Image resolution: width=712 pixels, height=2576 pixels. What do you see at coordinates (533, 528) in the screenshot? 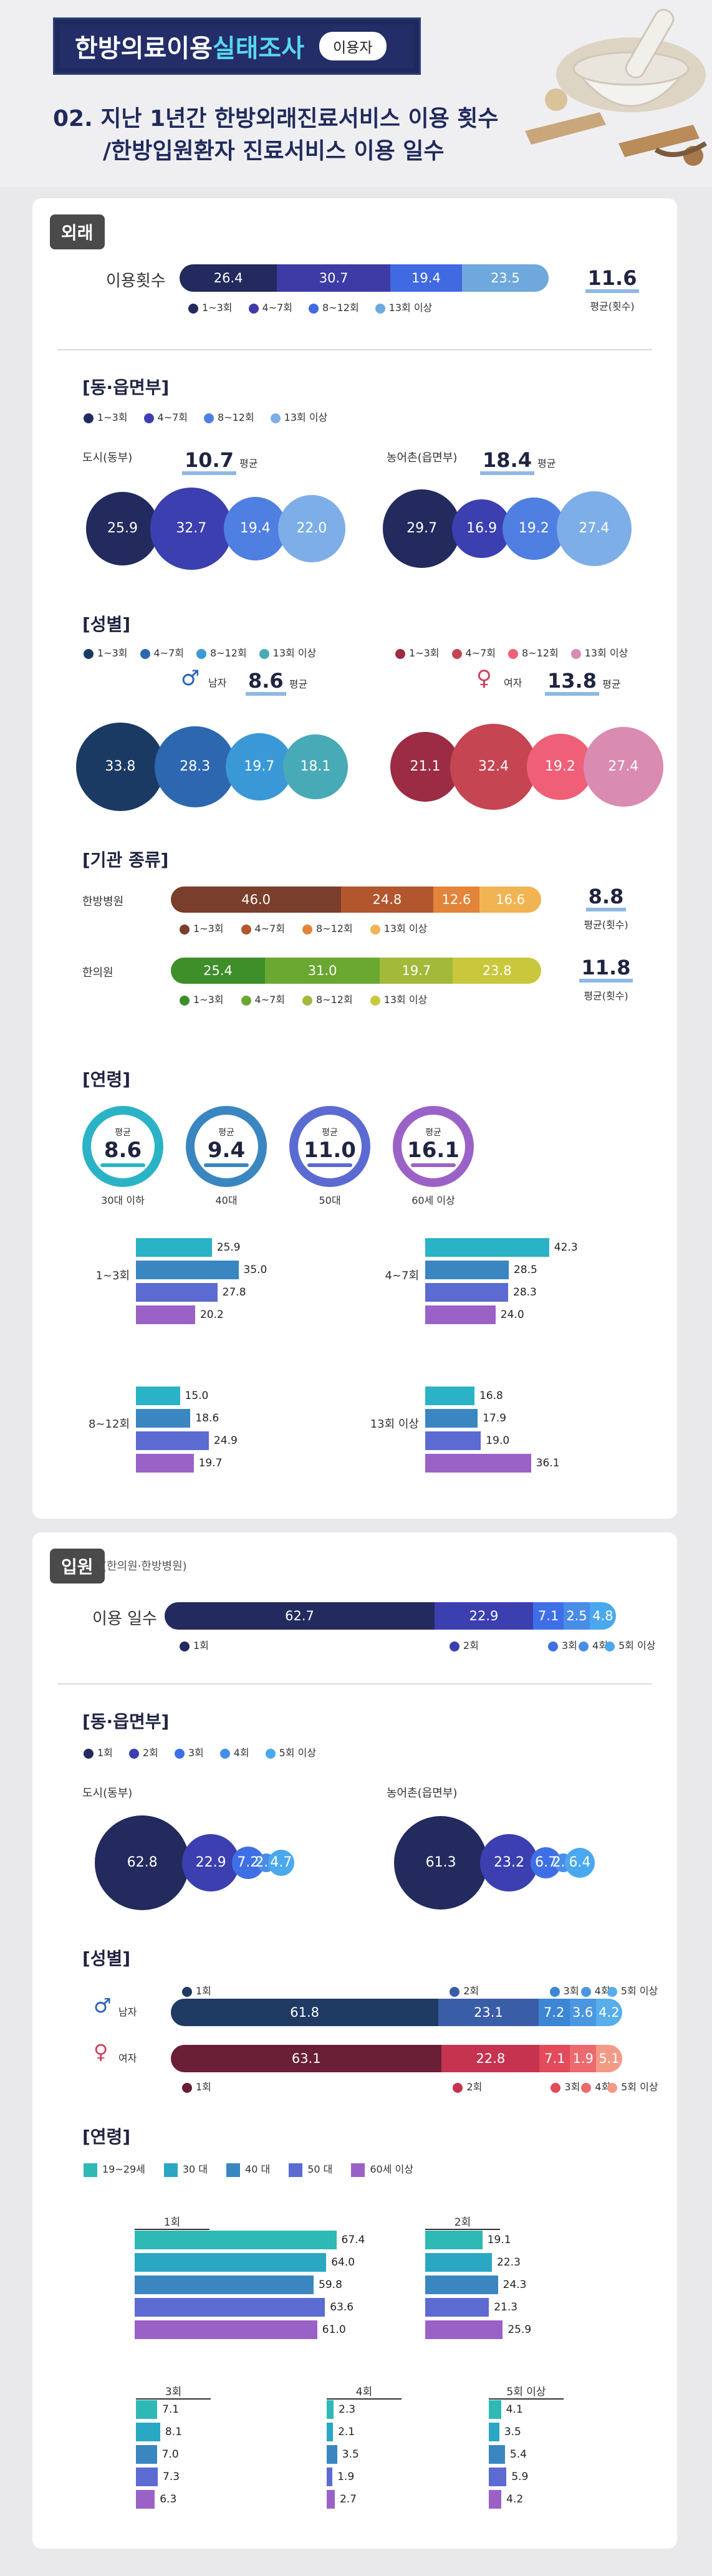
I see `bubble-3: 19.2` at bounding box center [533, 528].